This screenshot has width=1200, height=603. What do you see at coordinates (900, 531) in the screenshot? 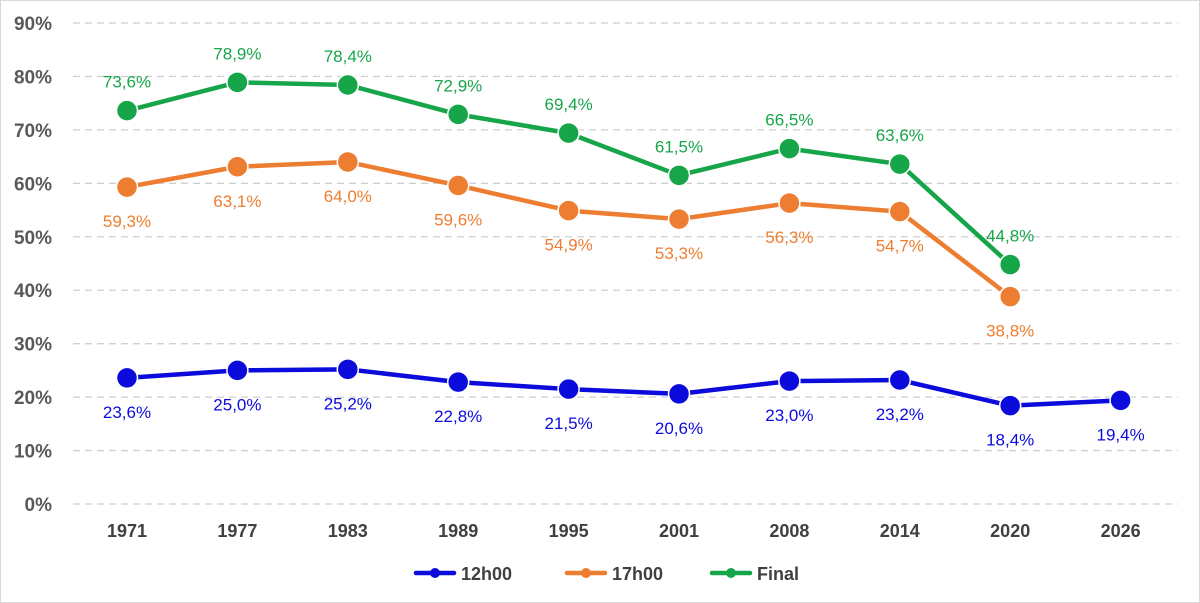
I see `x-tick-label: 2014` at bounding box center [900, 531].